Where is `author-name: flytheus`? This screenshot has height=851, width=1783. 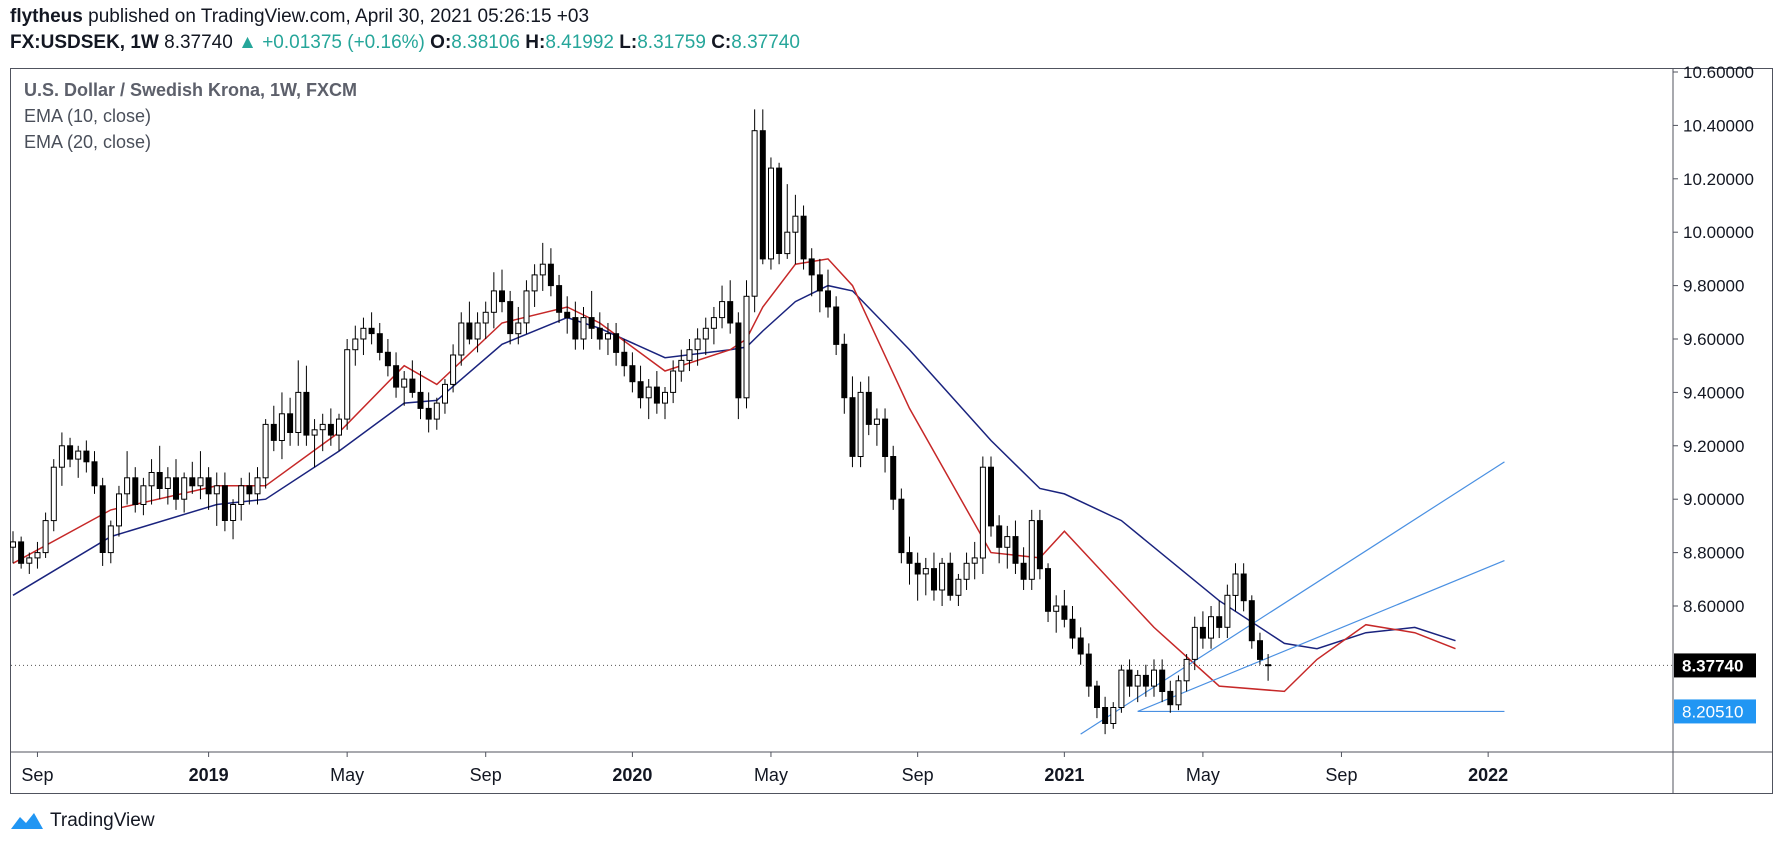
author-name: flytheus is located at coordinates (46, 16).